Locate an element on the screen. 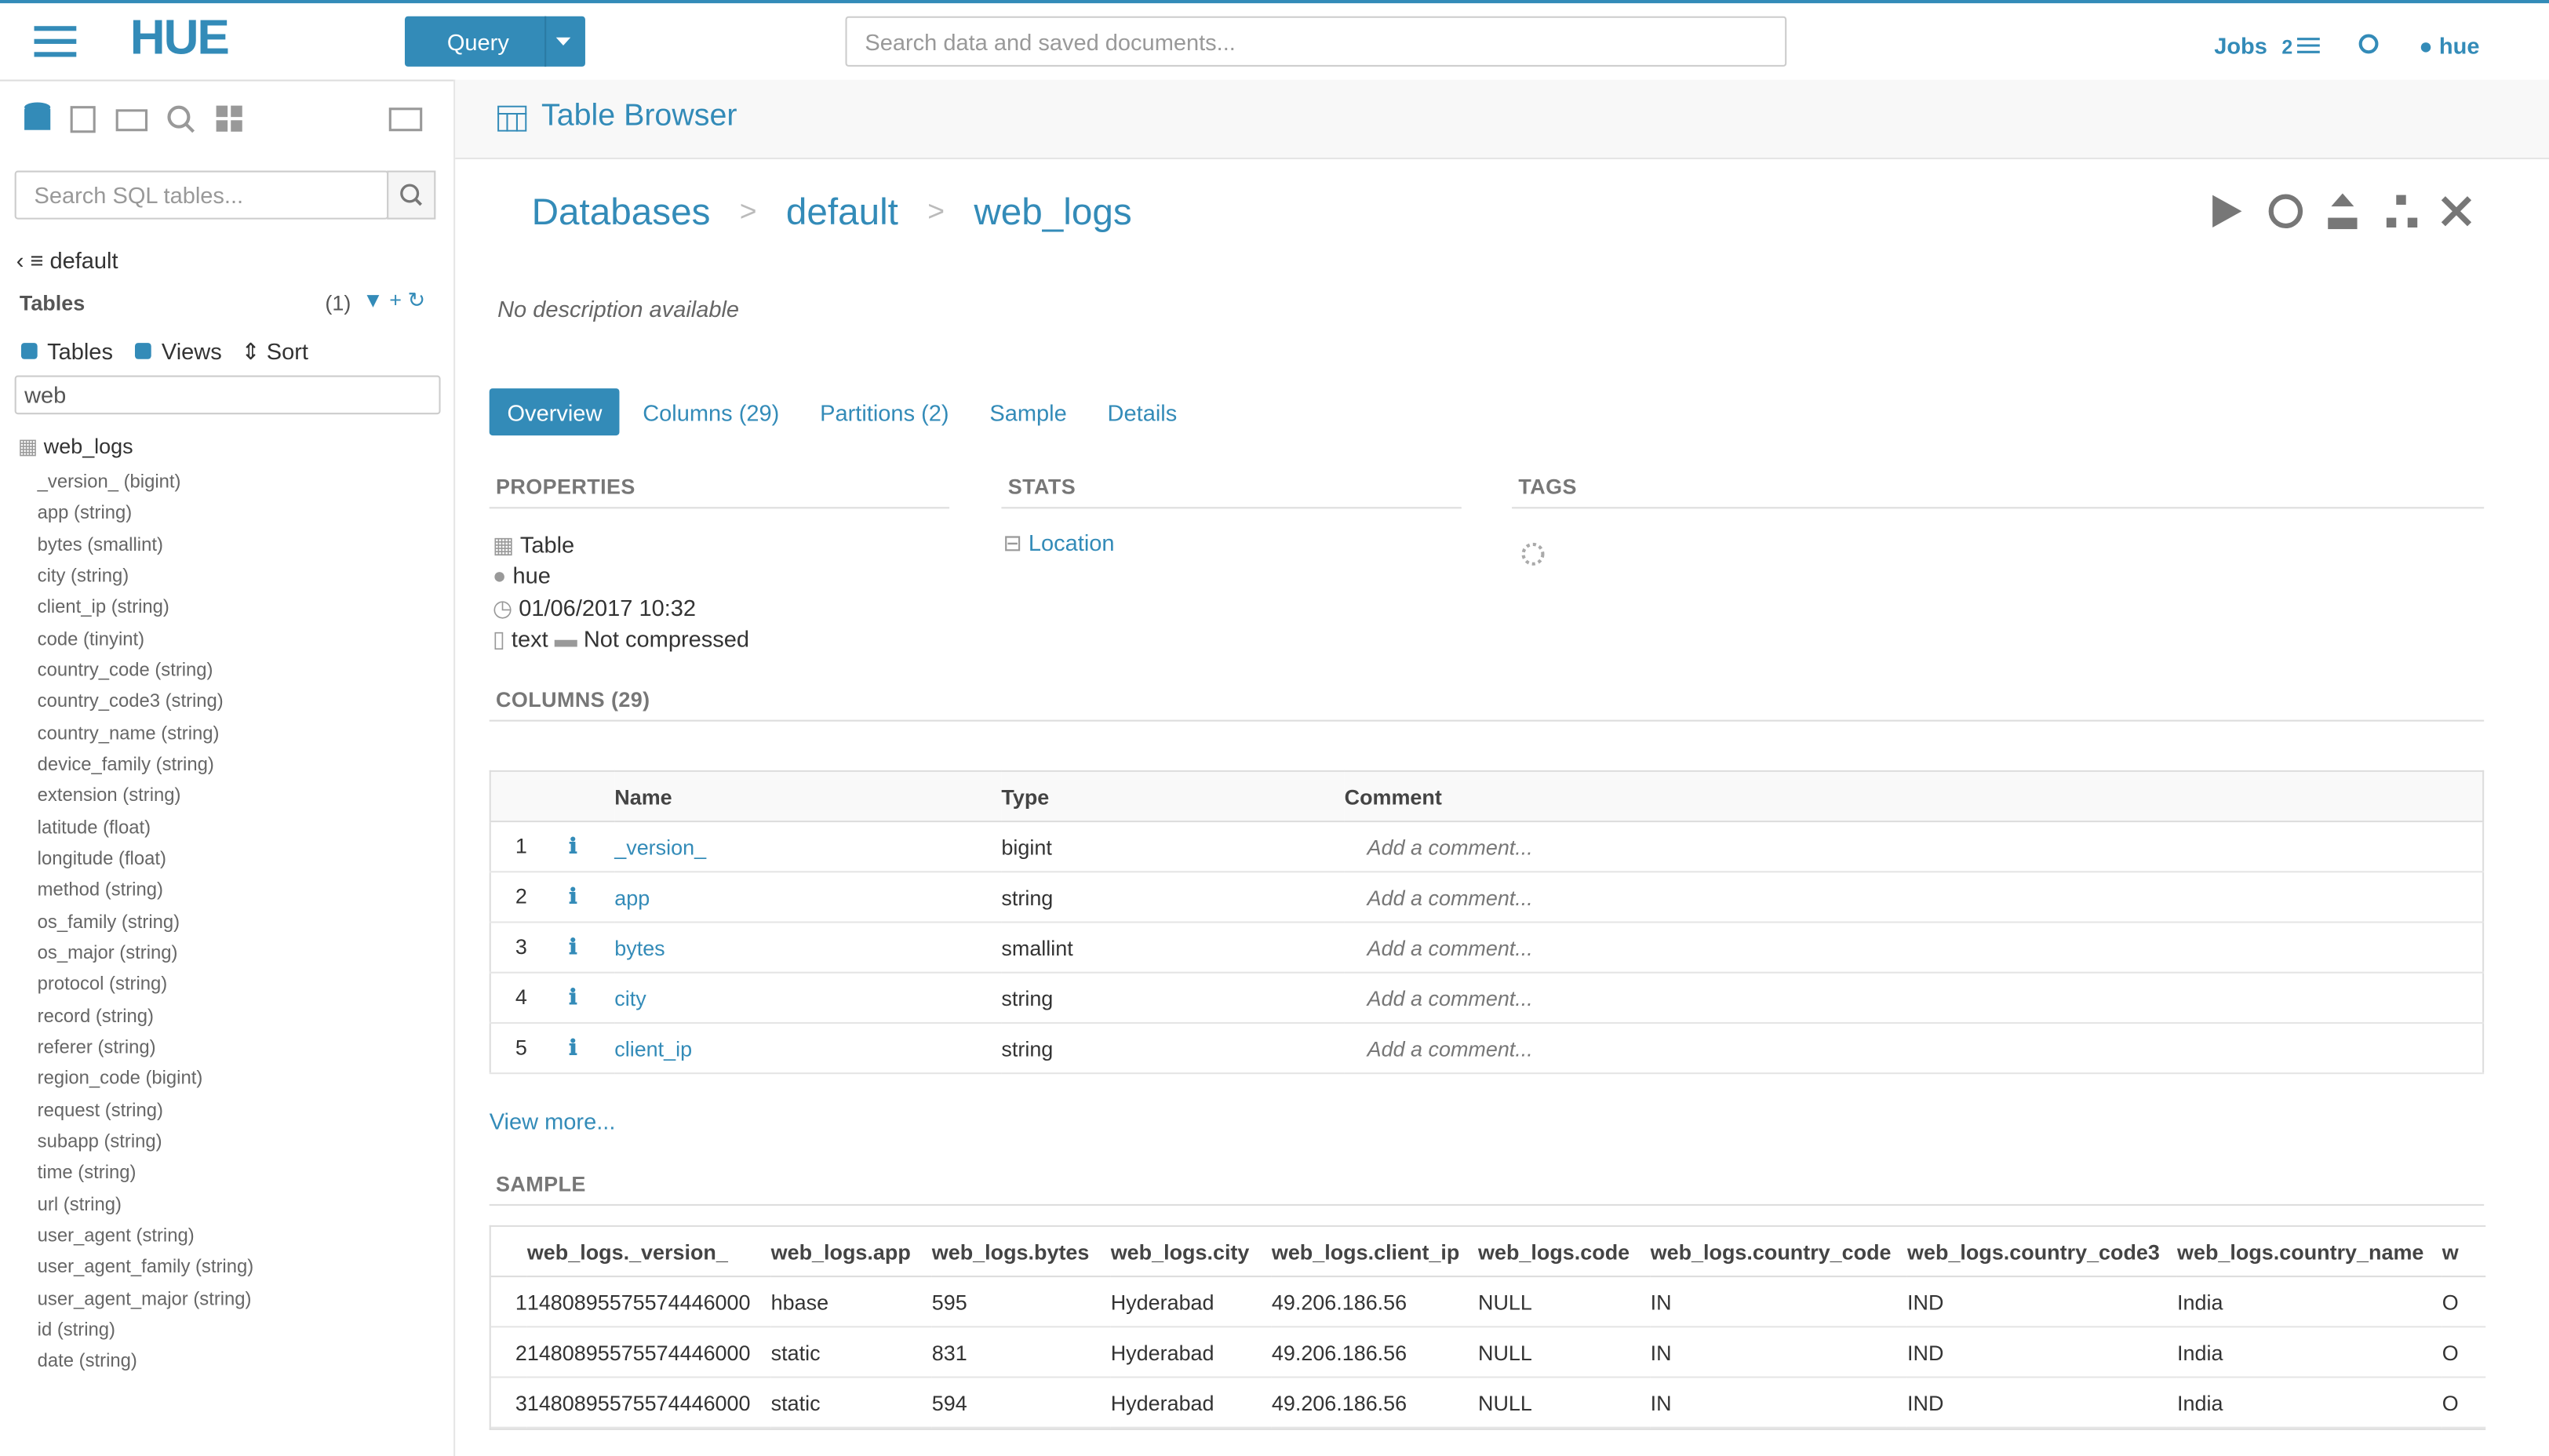 The width and height of the screenshot is (2549, 1456). column-item: url (string) is located at coordinates (79, 1205).